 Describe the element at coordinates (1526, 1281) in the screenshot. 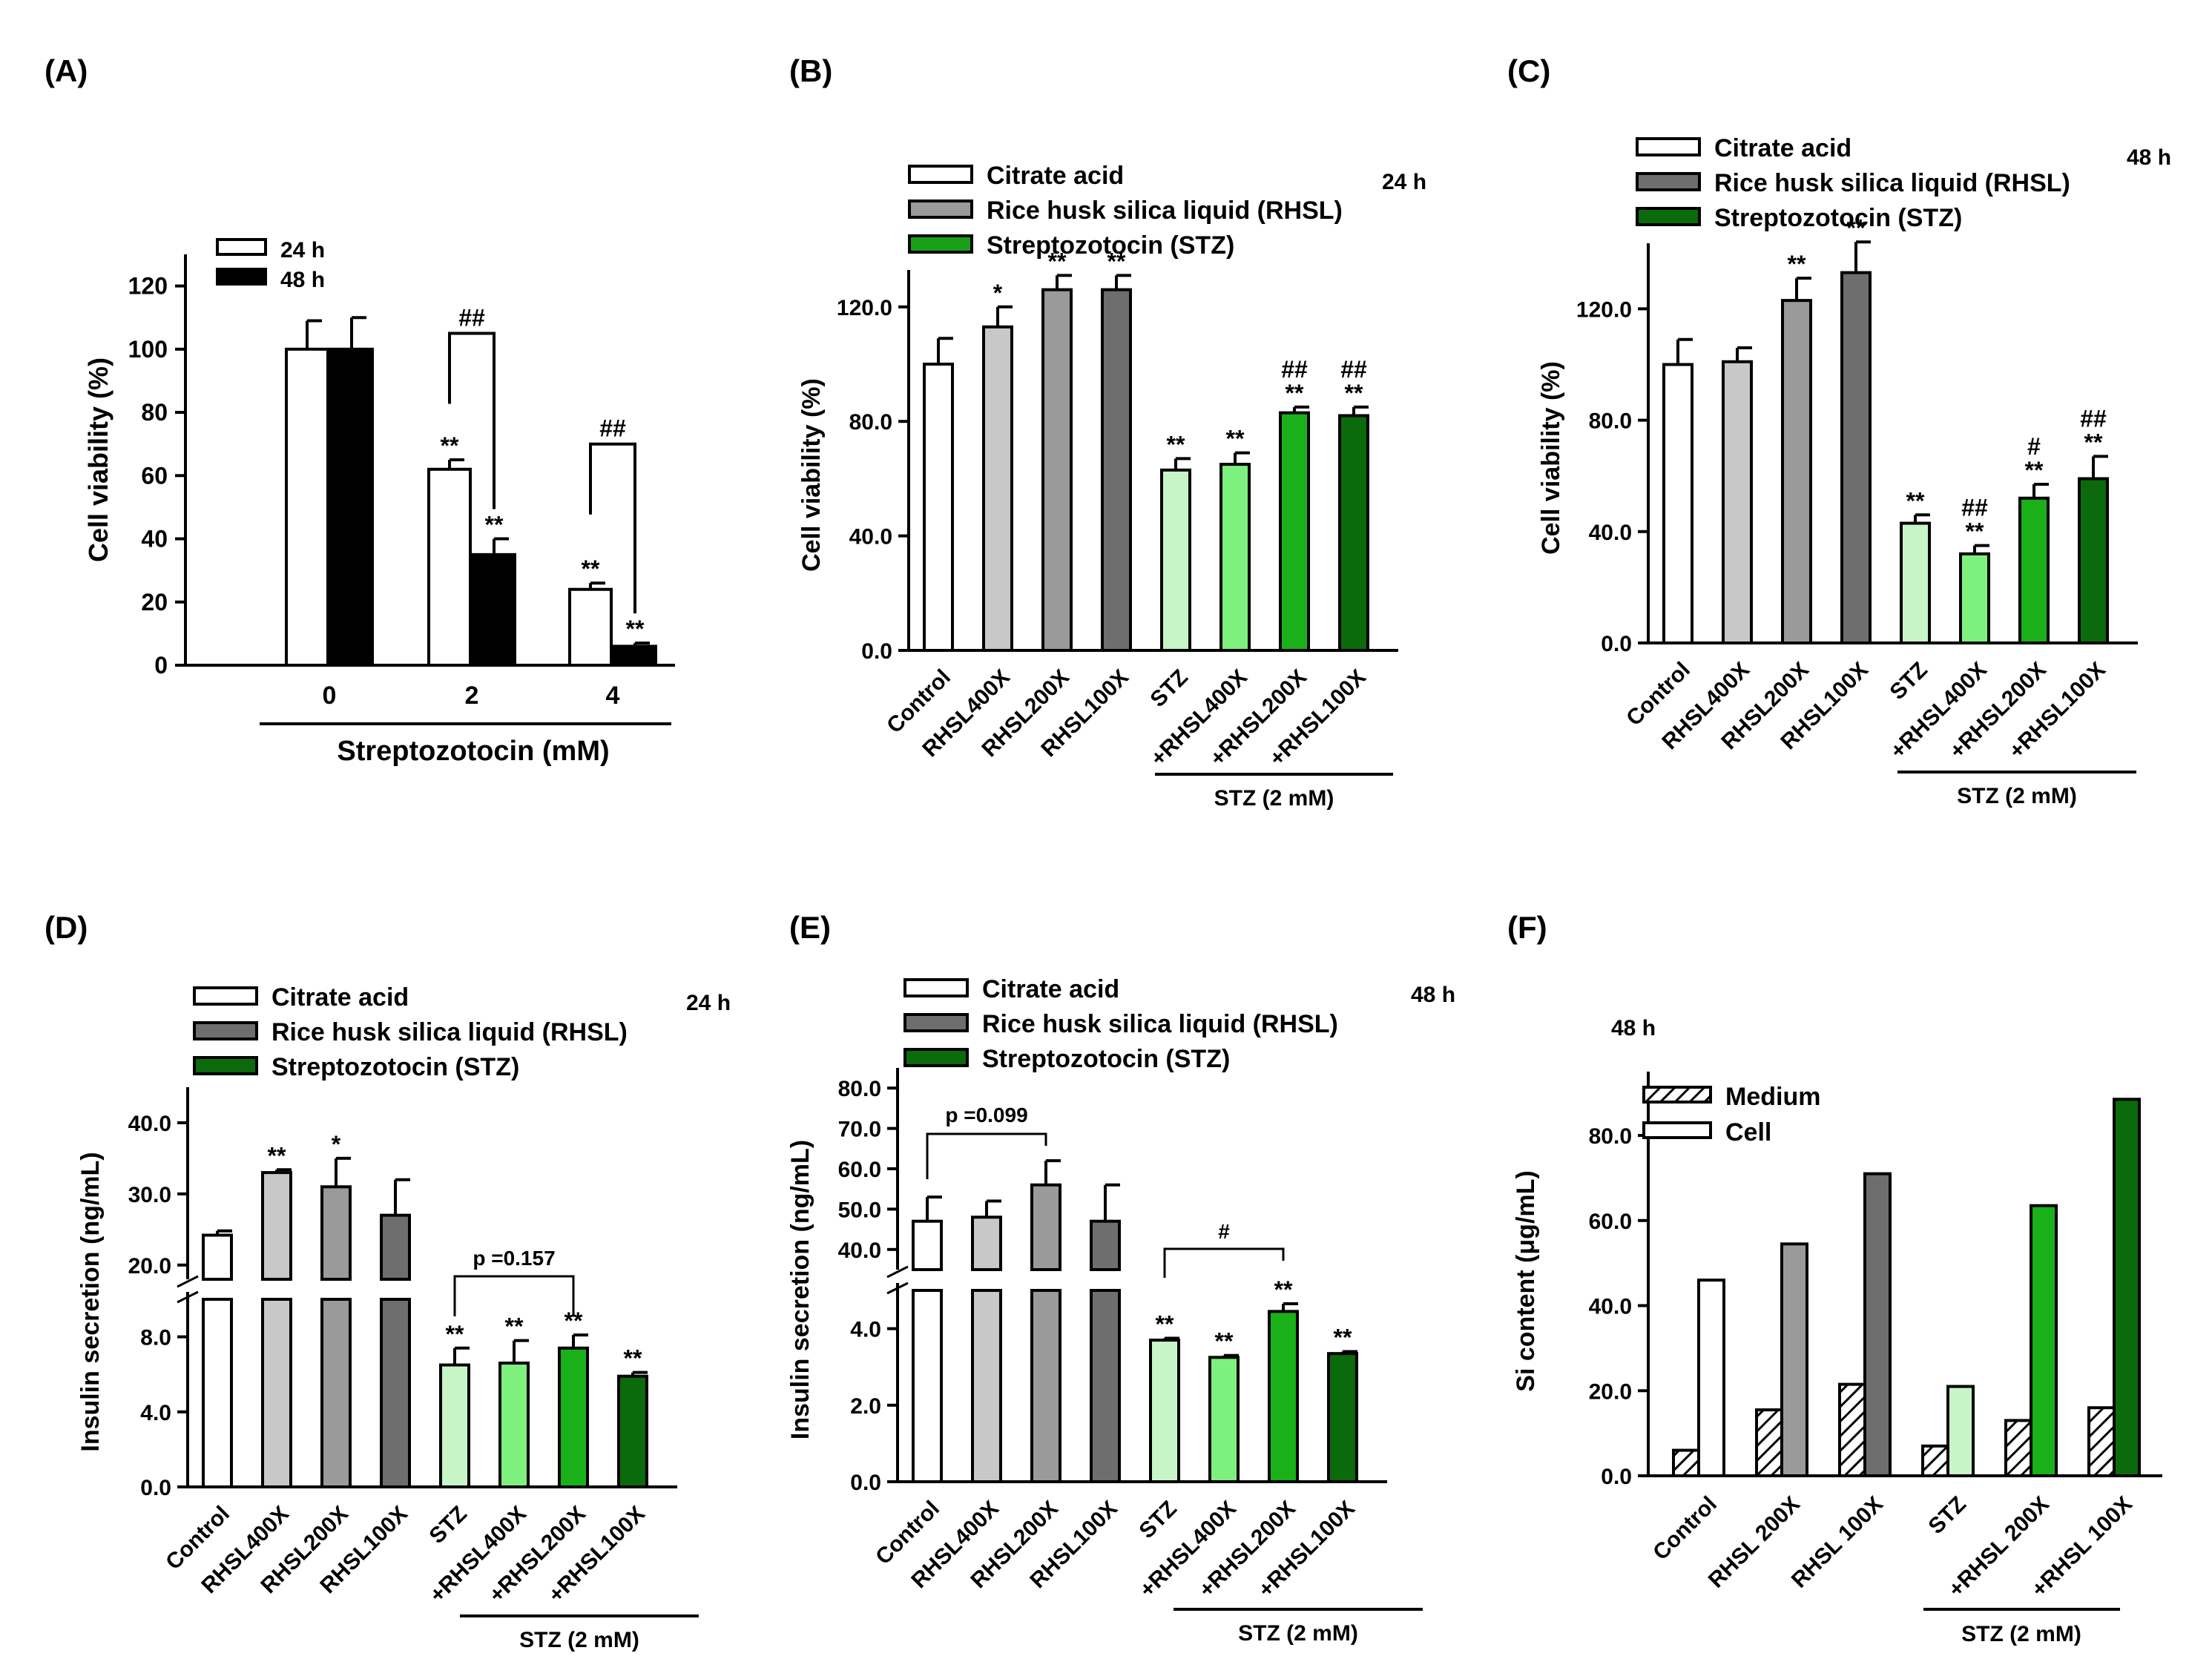

I see `y-axis-title-F: Si content (μg/mL)` at that location.